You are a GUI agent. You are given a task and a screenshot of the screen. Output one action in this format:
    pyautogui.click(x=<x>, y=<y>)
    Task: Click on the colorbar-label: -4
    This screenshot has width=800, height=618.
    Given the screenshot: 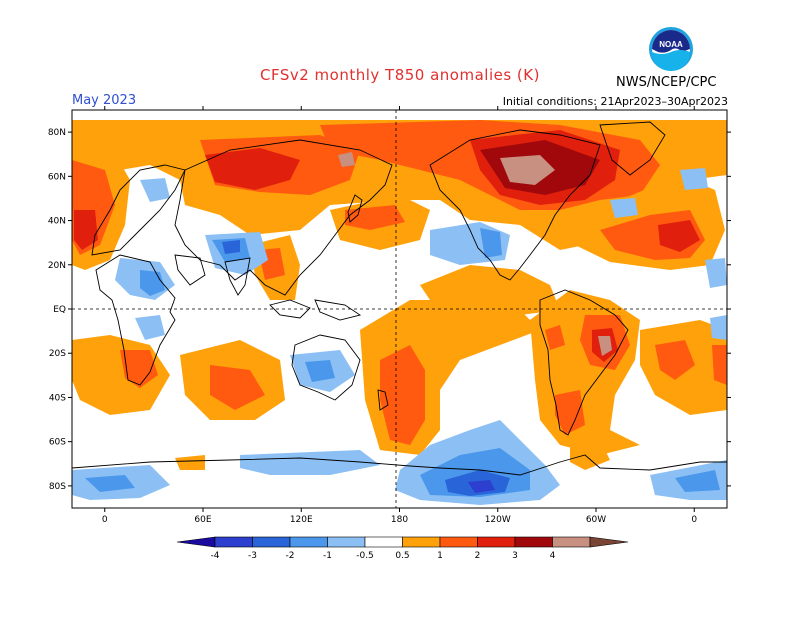 What is the action you would take?
    pyautogui.click(x=215, y=556)
    